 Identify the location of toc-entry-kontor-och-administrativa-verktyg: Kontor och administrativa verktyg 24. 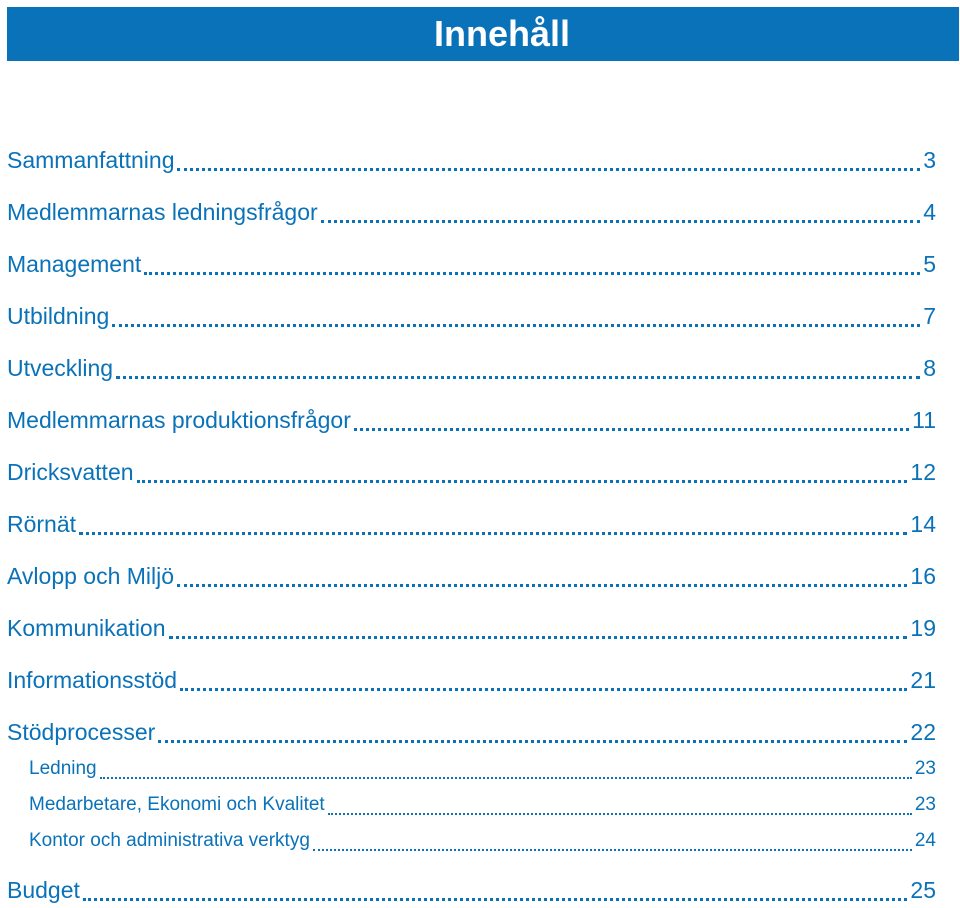
(482, 843).